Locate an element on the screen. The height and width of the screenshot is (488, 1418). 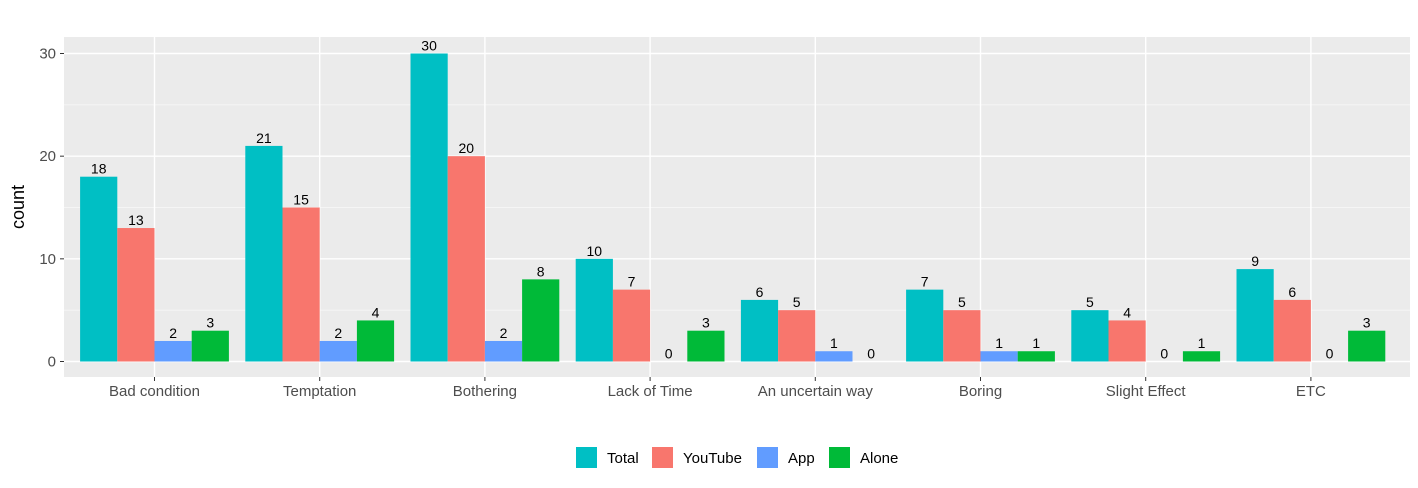
data-label: 10 is located at coordinates (595, 251).